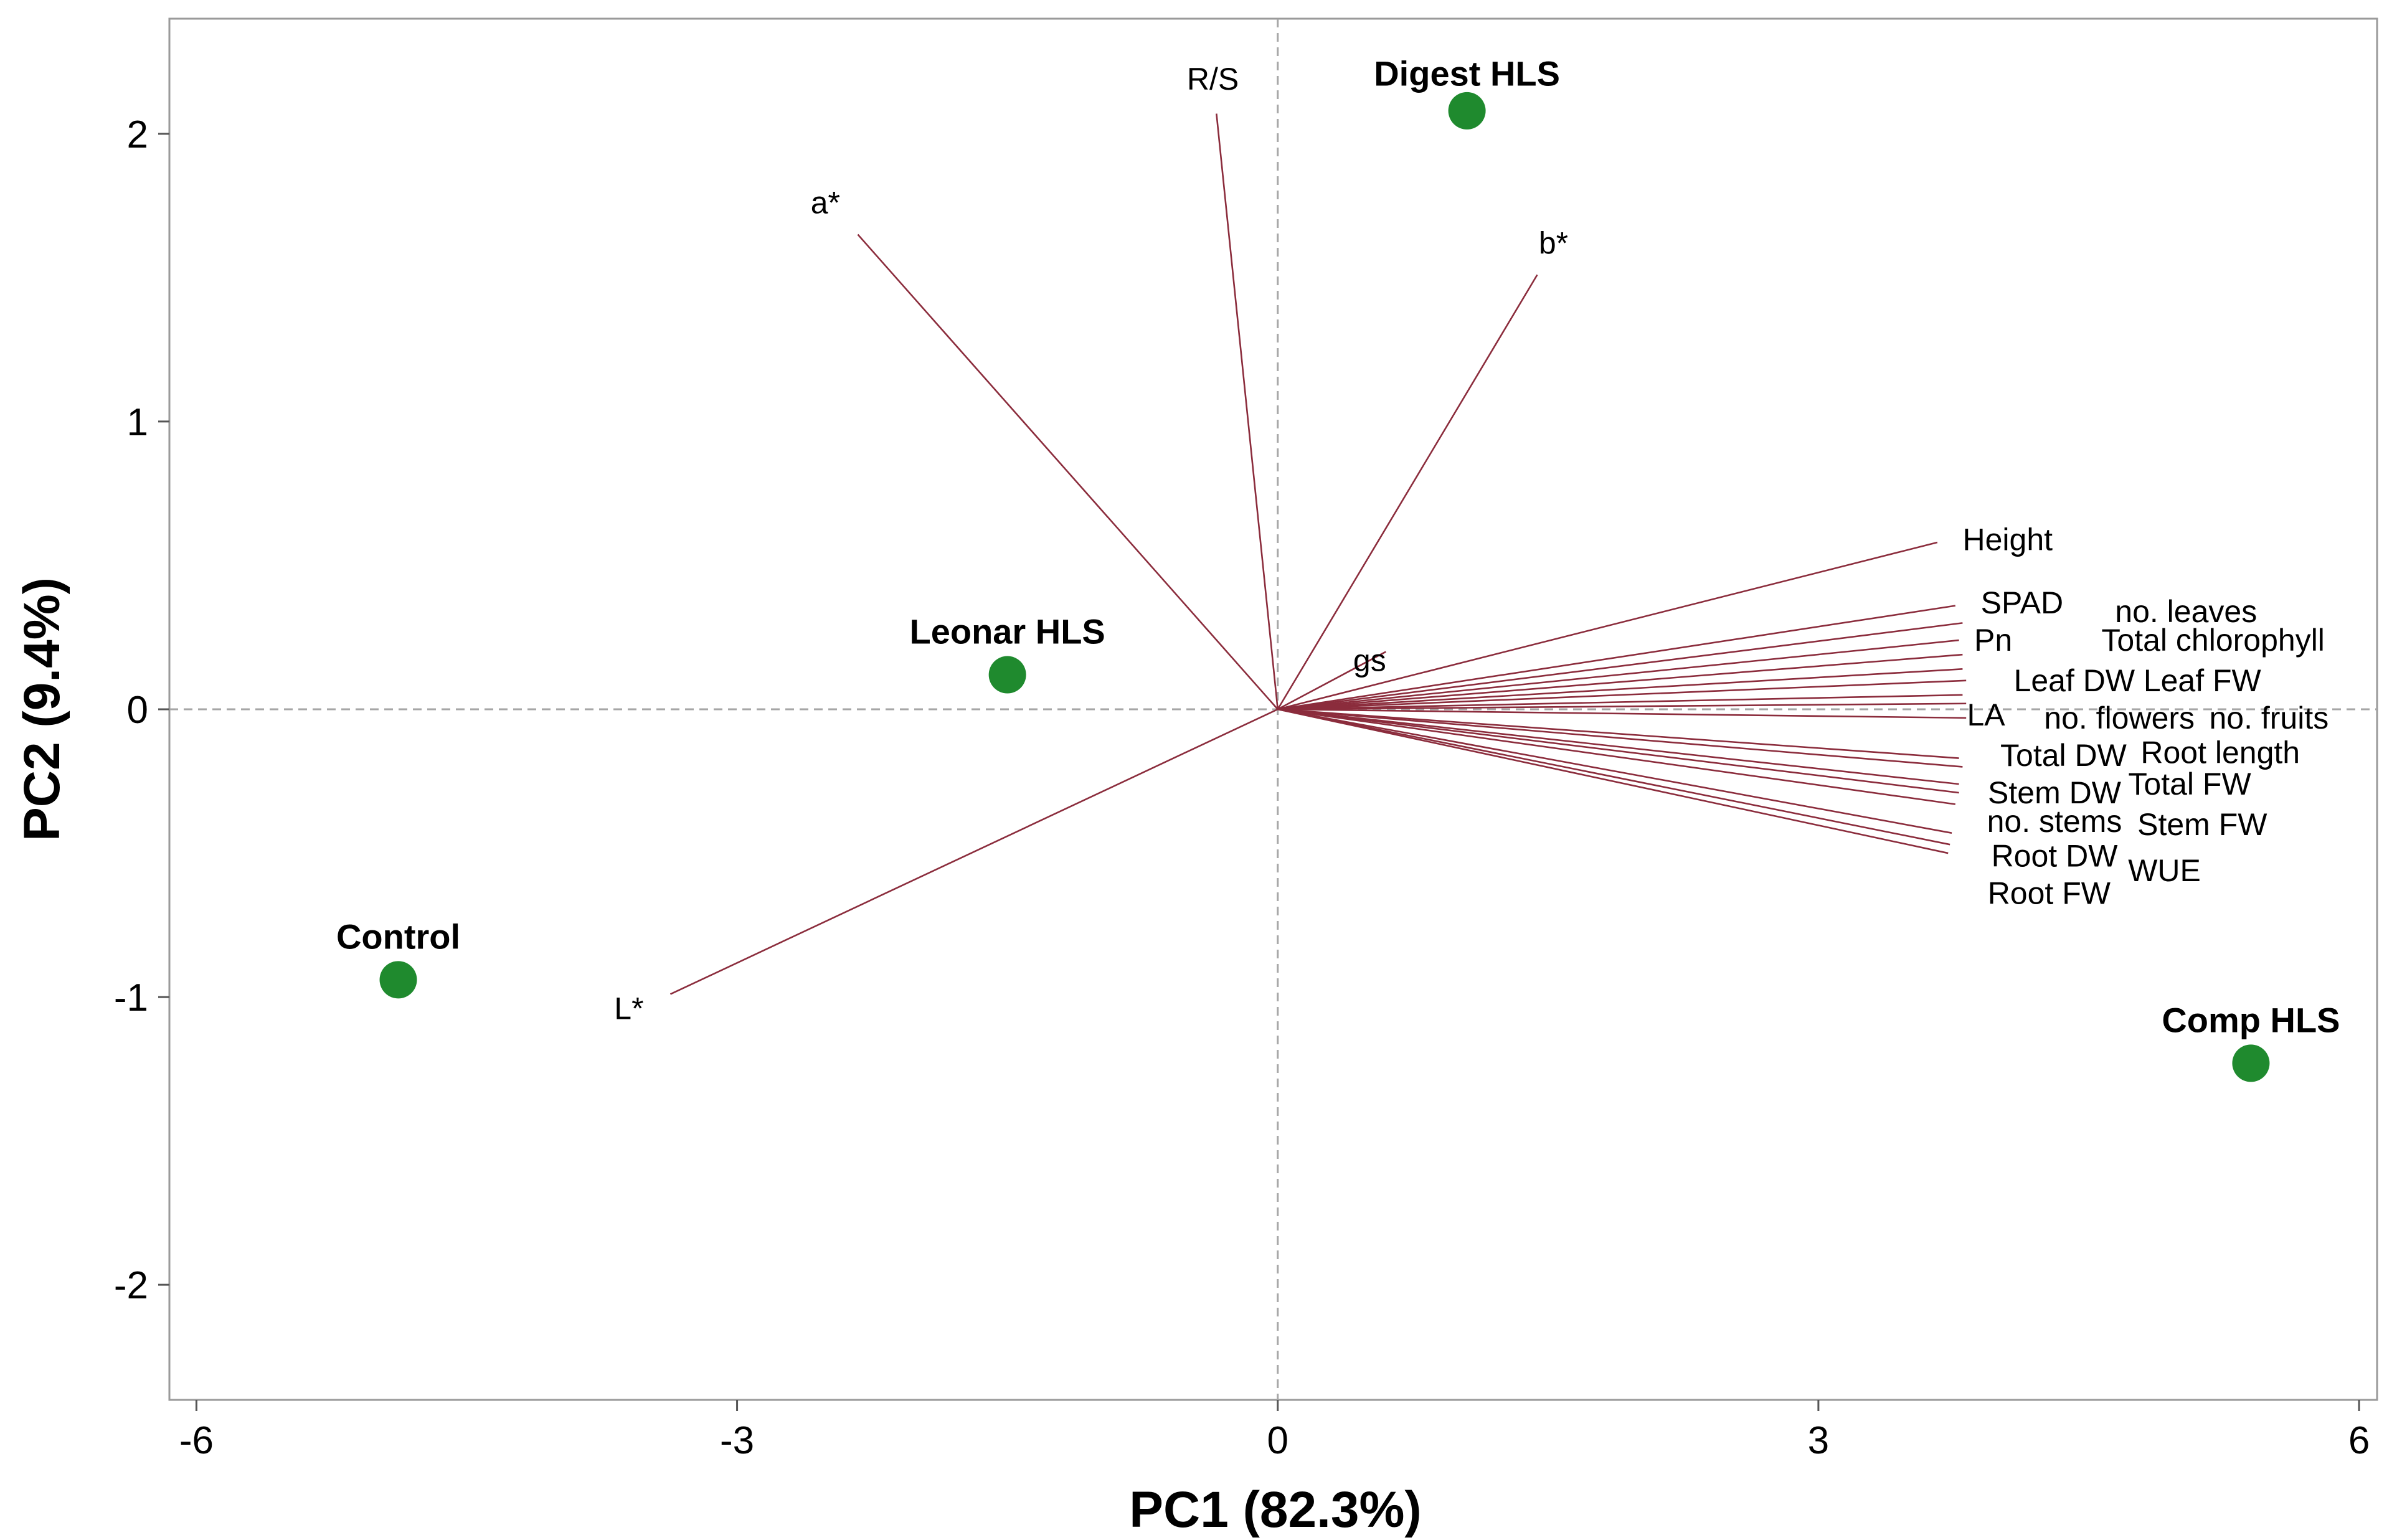 The height and width of the screenshot is (1540, 2397). What do you see at coordinates (398, 937) in the screenshot?
I see `score-label-control: Control` at bounding box center [398, 937].